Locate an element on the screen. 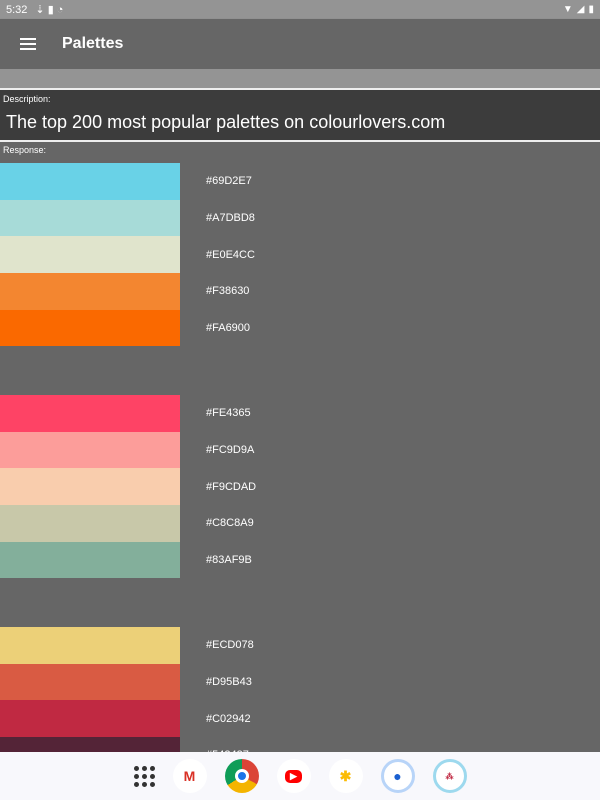  wifi-icon: ▼ is located at coordinates (567, 9).